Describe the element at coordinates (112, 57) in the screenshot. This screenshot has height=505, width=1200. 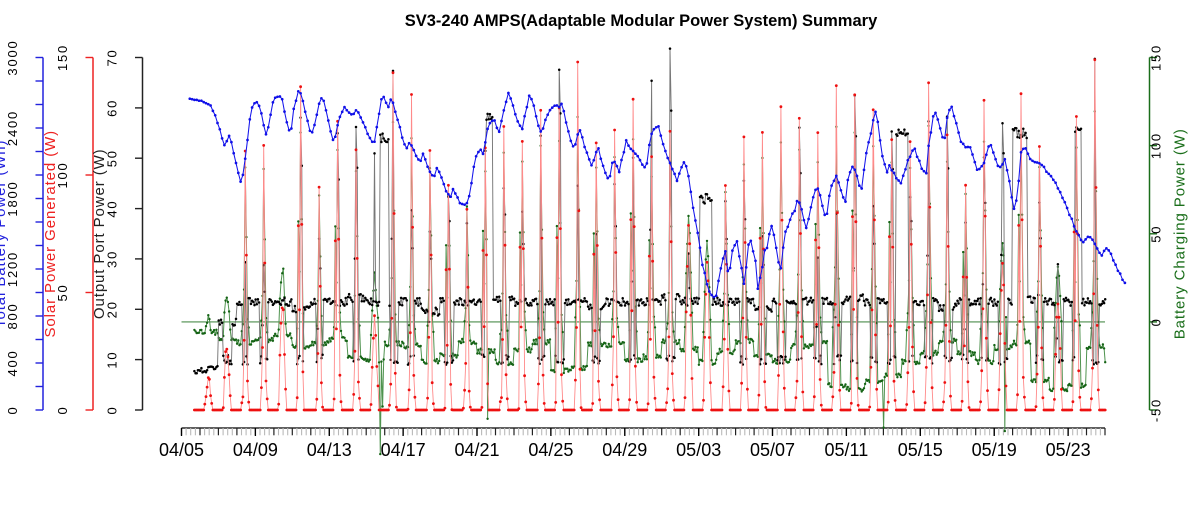
I see `svg-text: 70` at that location.